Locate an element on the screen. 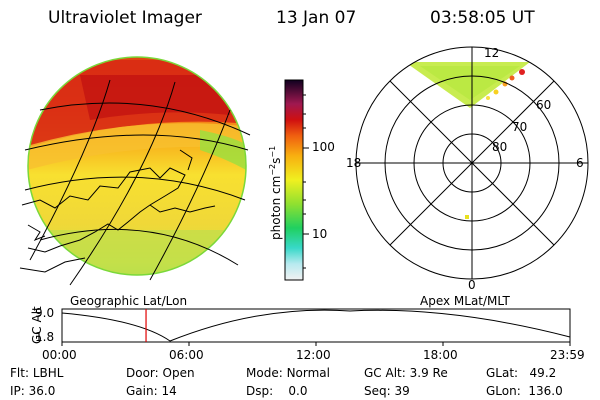 This screenshot has height=400, width=600. status-dsp: Dsp: 0.0 is located at coordinates (277, 391).